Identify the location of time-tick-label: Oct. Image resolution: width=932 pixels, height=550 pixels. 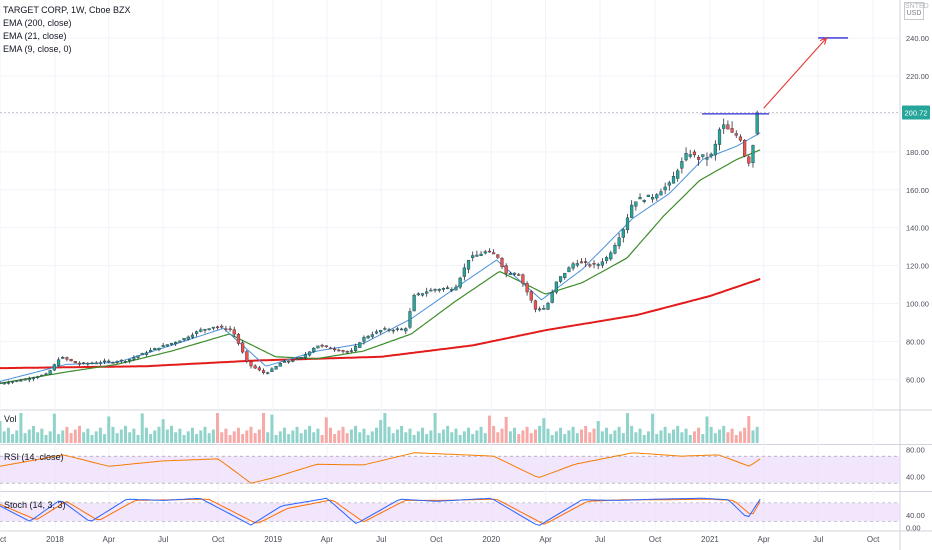
(436, 539).